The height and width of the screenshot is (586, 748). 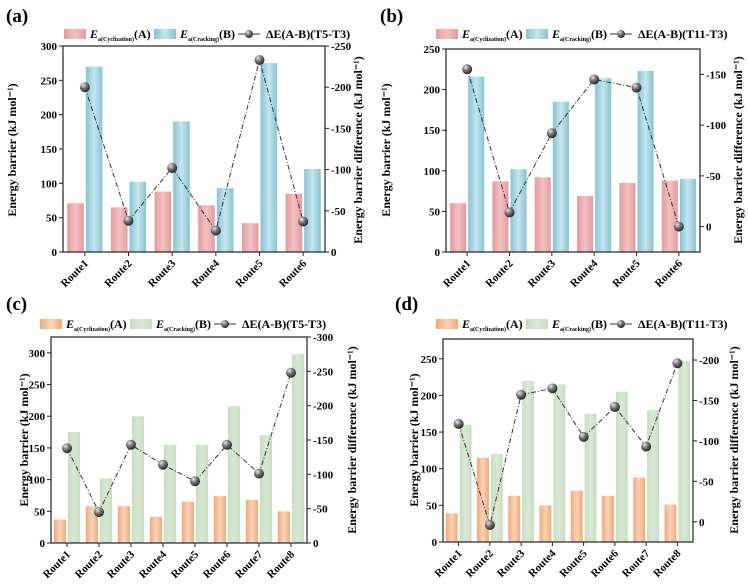 I want to click on y2-tick-label: -250, so click(x=323, y=372).